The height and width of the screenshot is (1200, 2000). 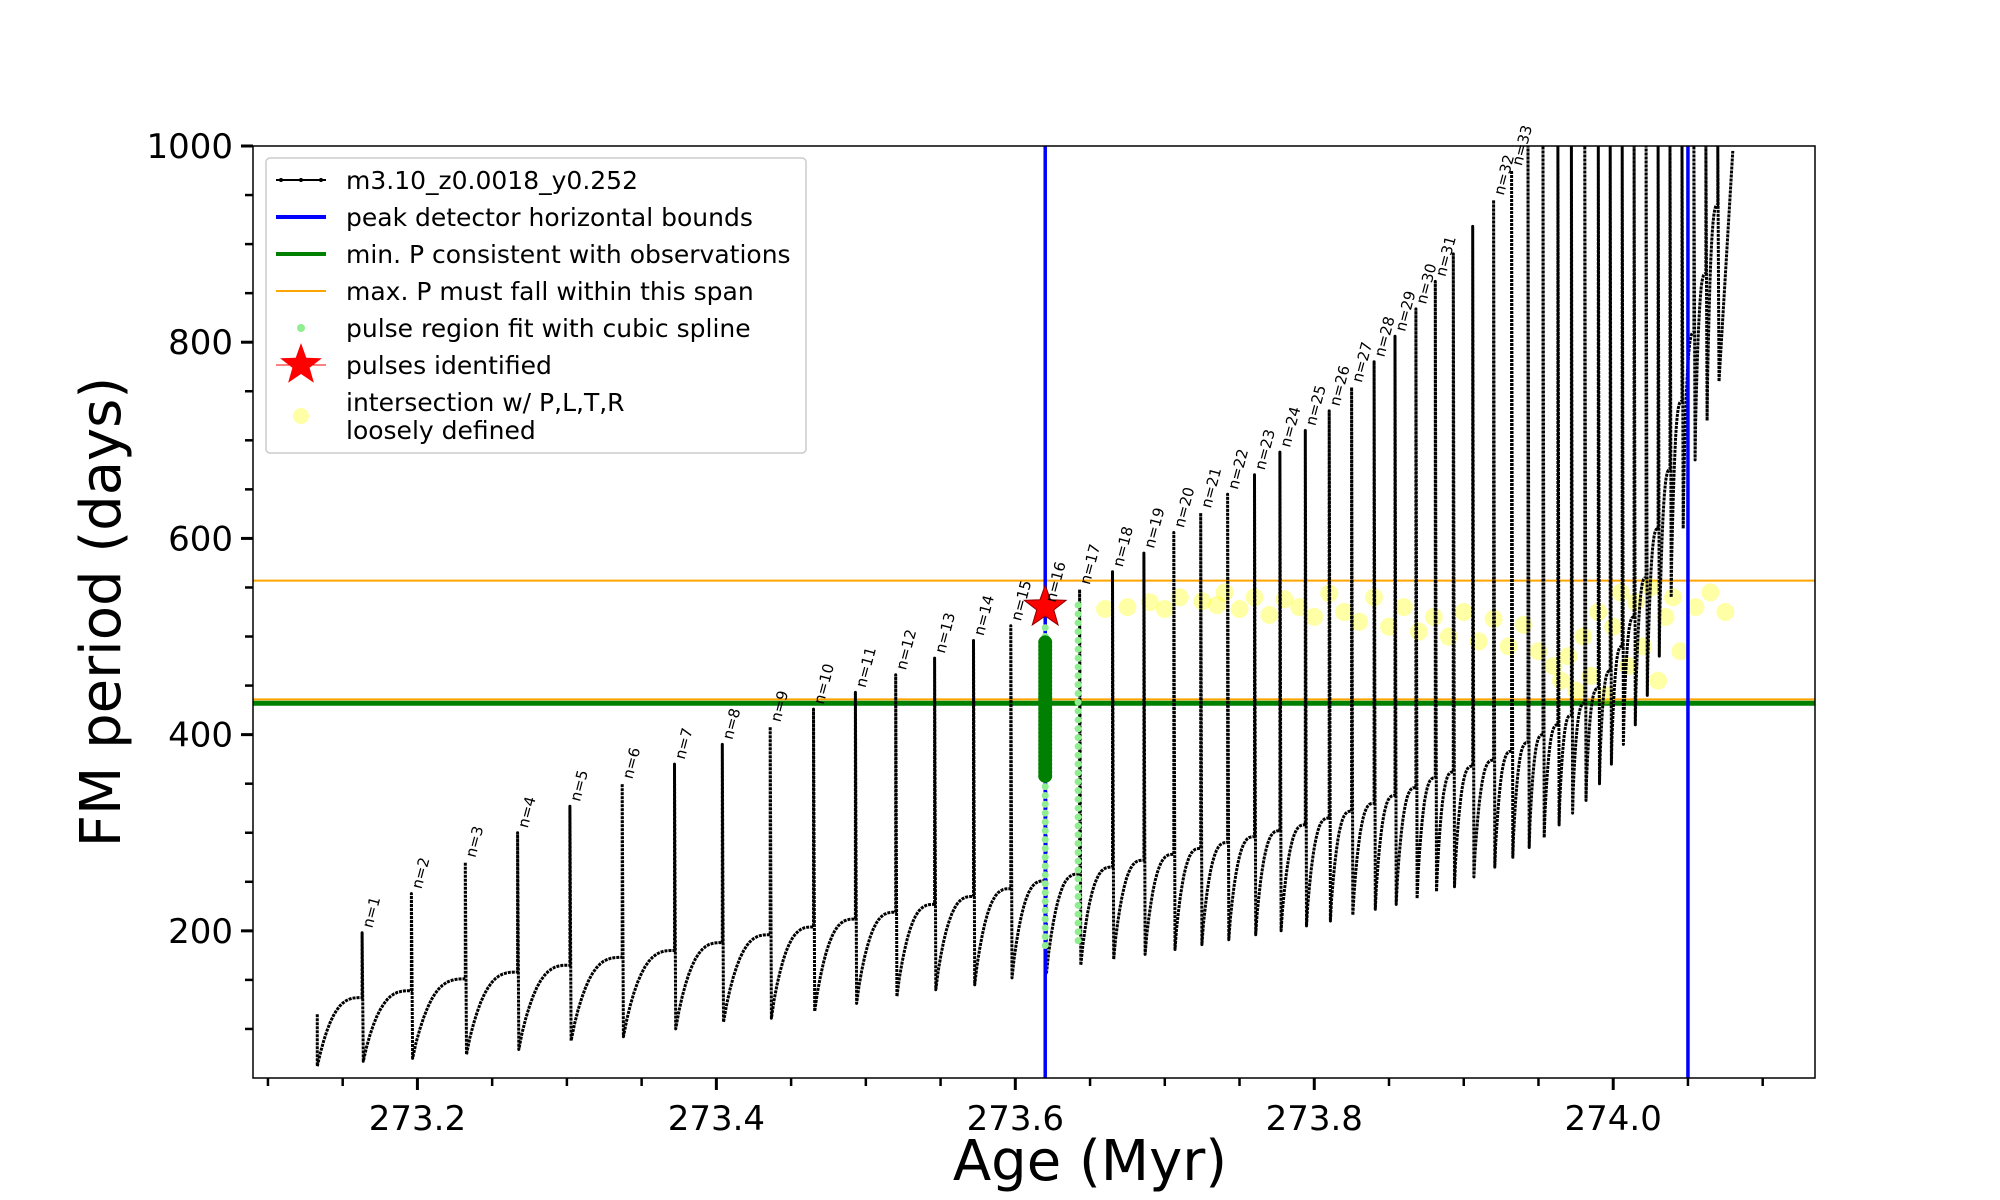 What do you see at coordinates (1316, 405) in the screenshot?
I see `pulse-label: n=25` at bounding box center [1316, 405].